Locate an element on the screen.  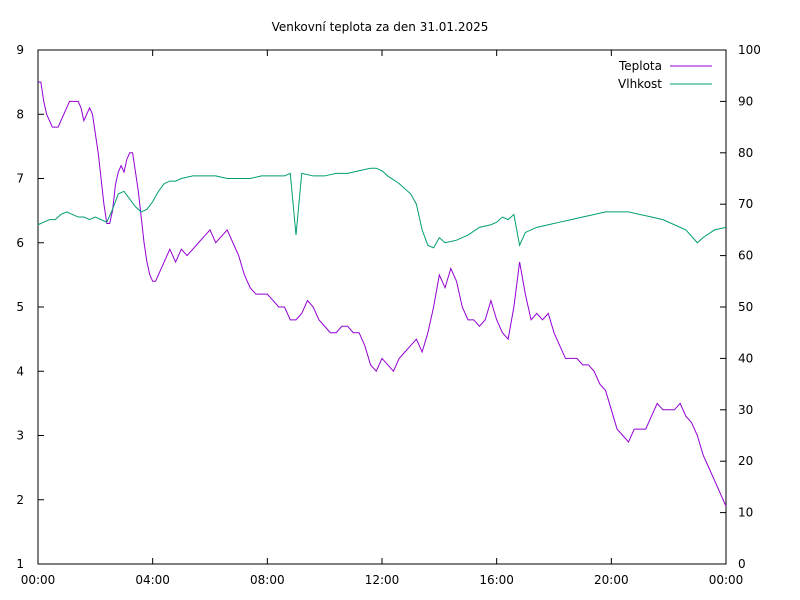
y-tick-label: 4 is located at coordinates (20, 371).